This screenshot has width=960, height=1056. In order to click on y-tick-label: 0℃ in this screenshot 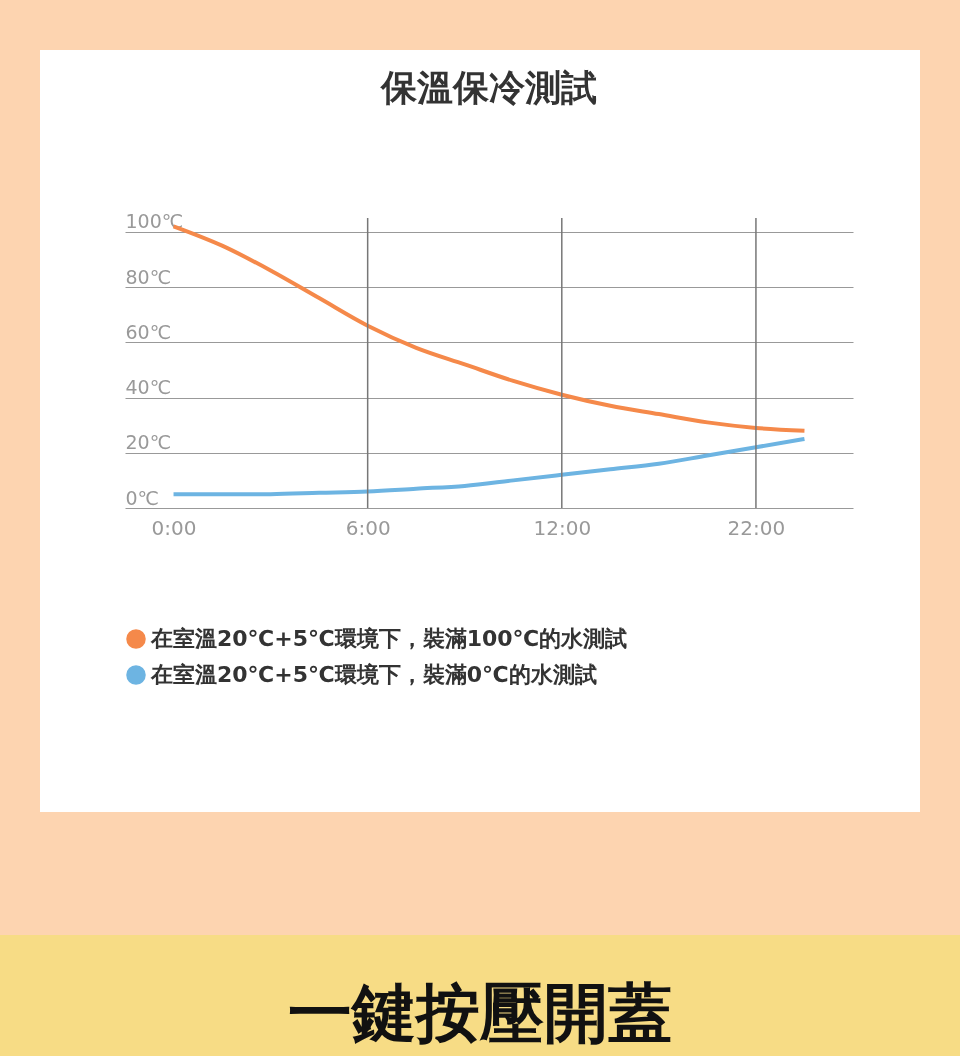, I will do `click(142, 497)`.